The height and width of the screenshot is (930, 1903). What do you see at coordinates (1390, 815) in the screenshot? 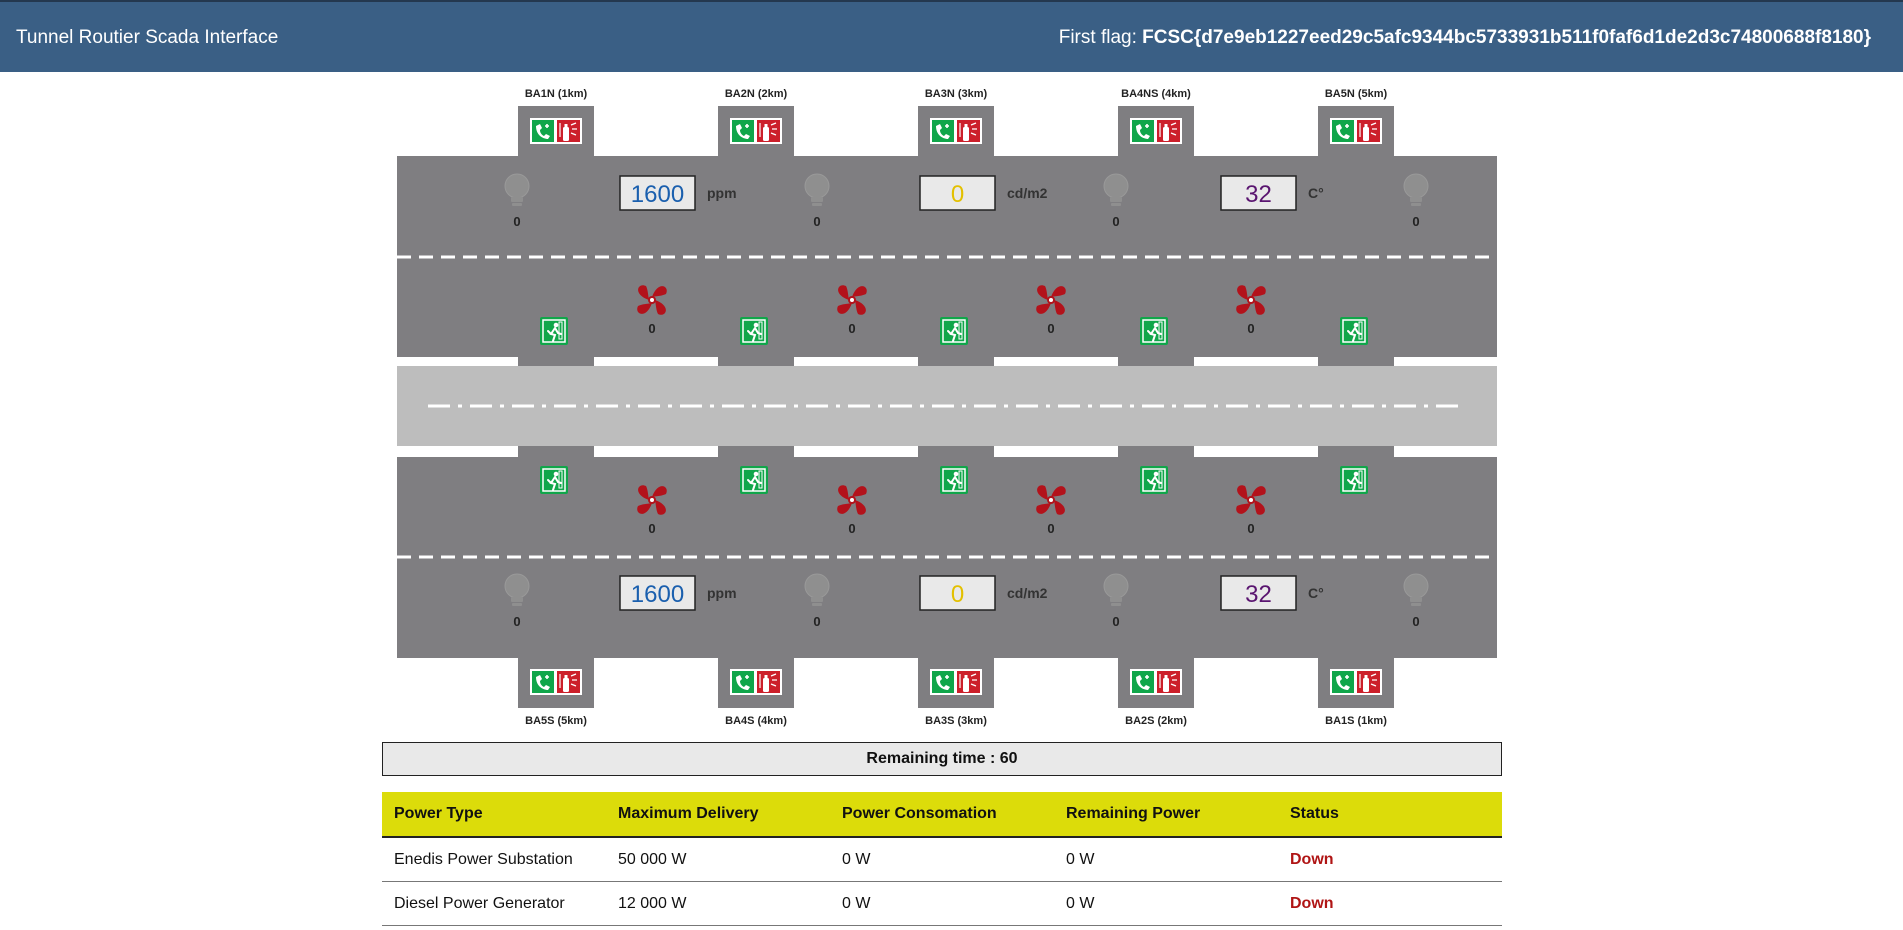
I see `column-header: Status` at bounding box center [1390, 815].